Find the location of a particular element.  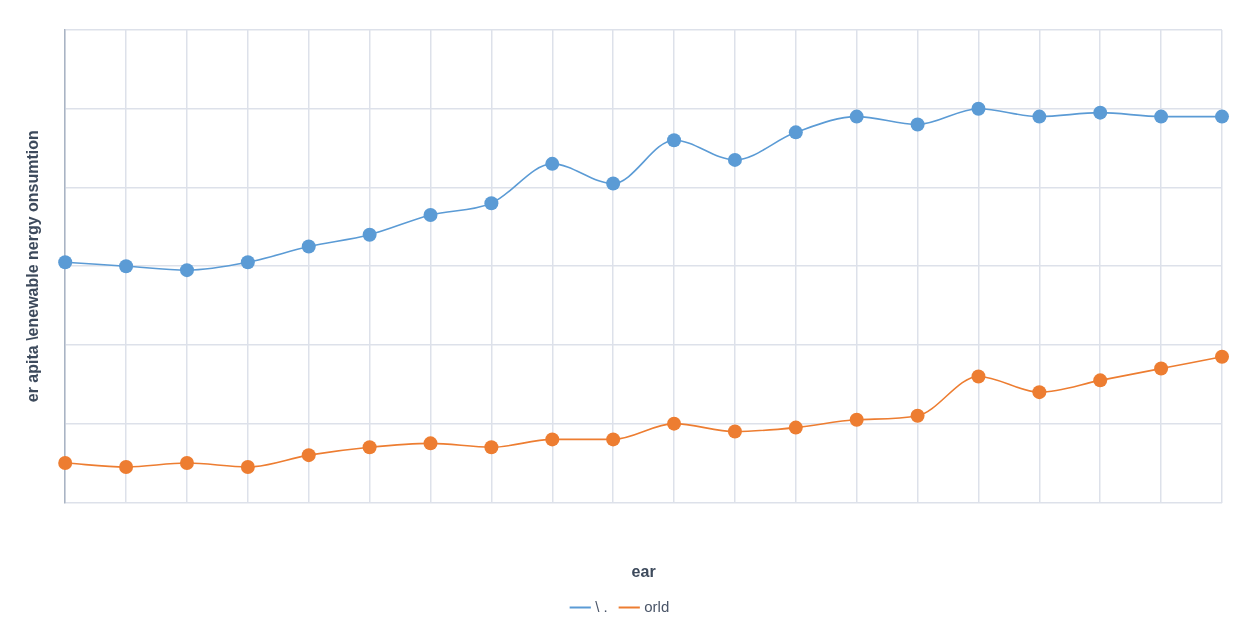

legend-label: orld is located at coordinates (657, 606).